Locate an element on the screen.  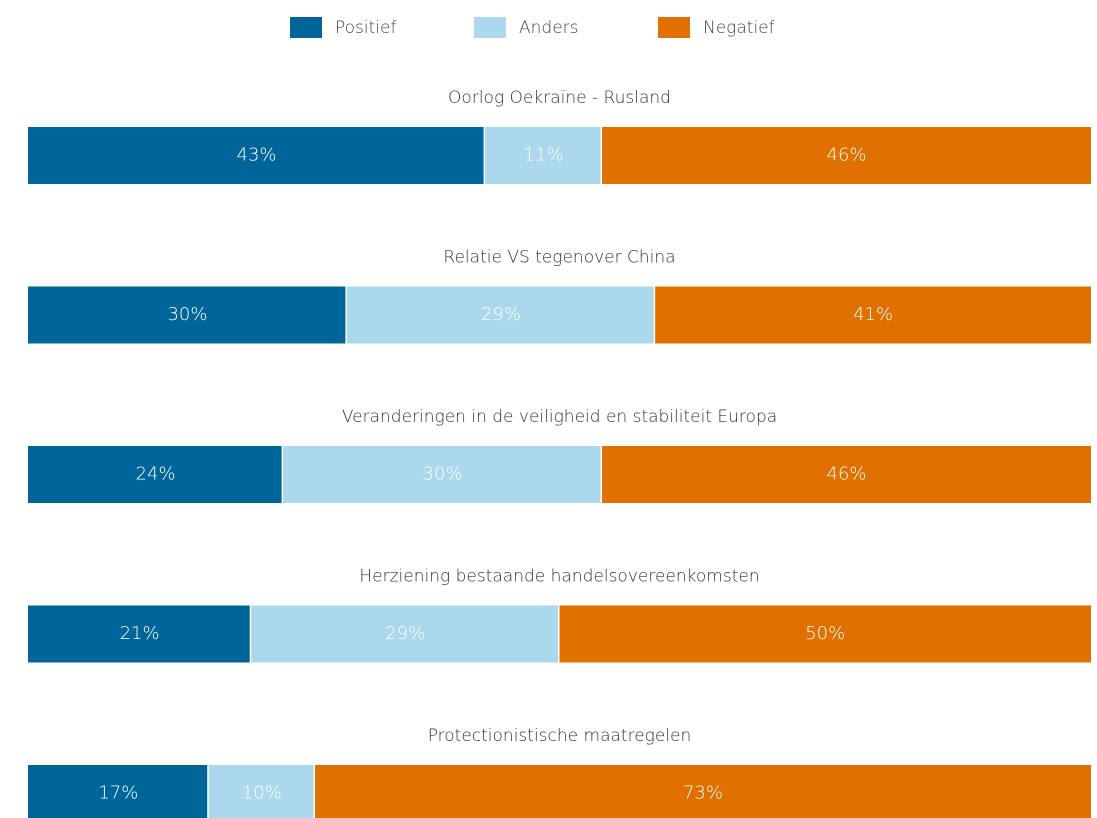
value-label: 10% is located at coordinates (262, 793).